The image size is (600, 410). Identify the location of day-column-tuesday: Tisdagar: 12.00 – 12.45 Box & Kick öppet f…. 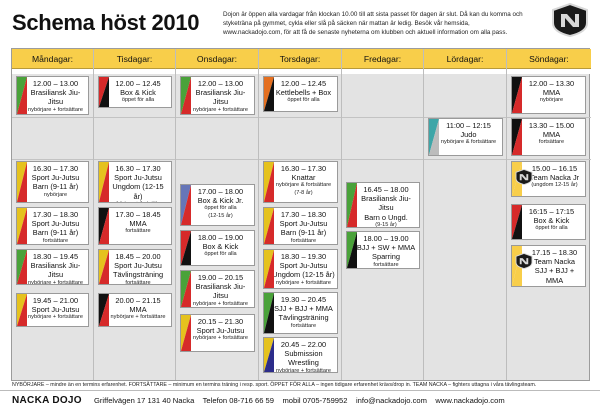
(135, 214).